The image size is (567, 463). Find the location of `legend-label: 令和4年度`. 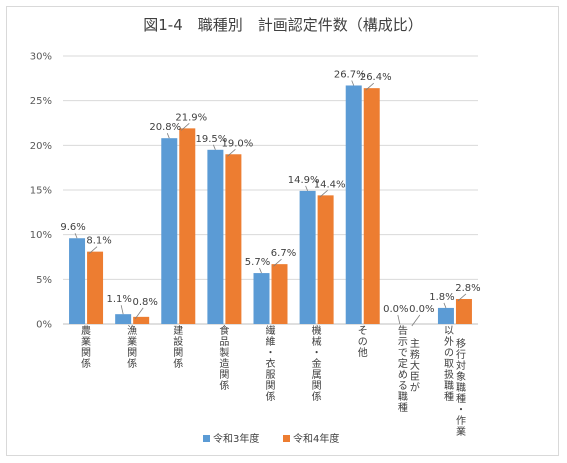

legend-label: 令和4年度 is located at coordinates (316, 438).